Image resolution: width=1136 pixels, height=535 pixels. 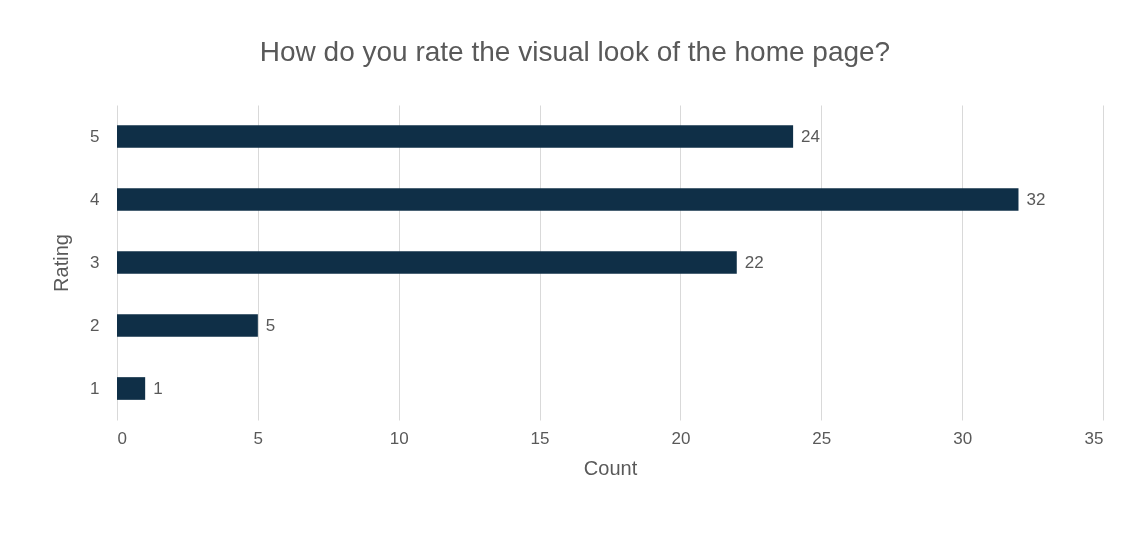 I want to click on y-tick-label: 1, so click(x=95, y=388).